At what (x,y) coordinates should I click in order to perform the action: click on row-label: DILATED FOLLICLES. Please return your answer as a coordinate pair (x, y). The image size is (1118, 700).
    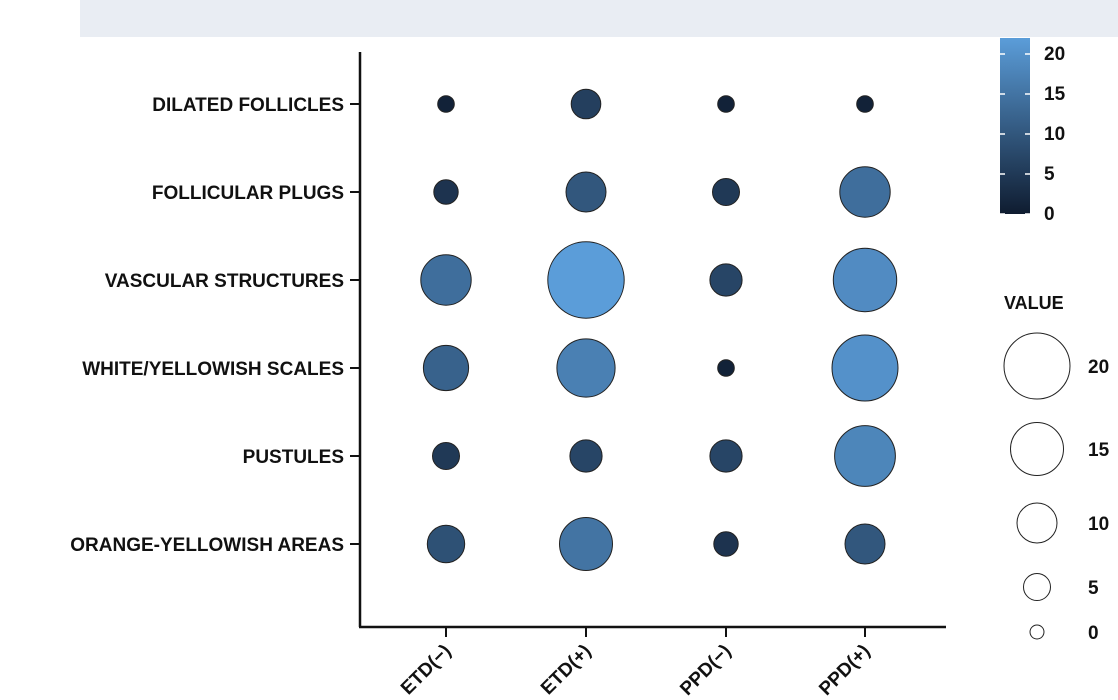
    Looking at the image, I should click on (248, 105).